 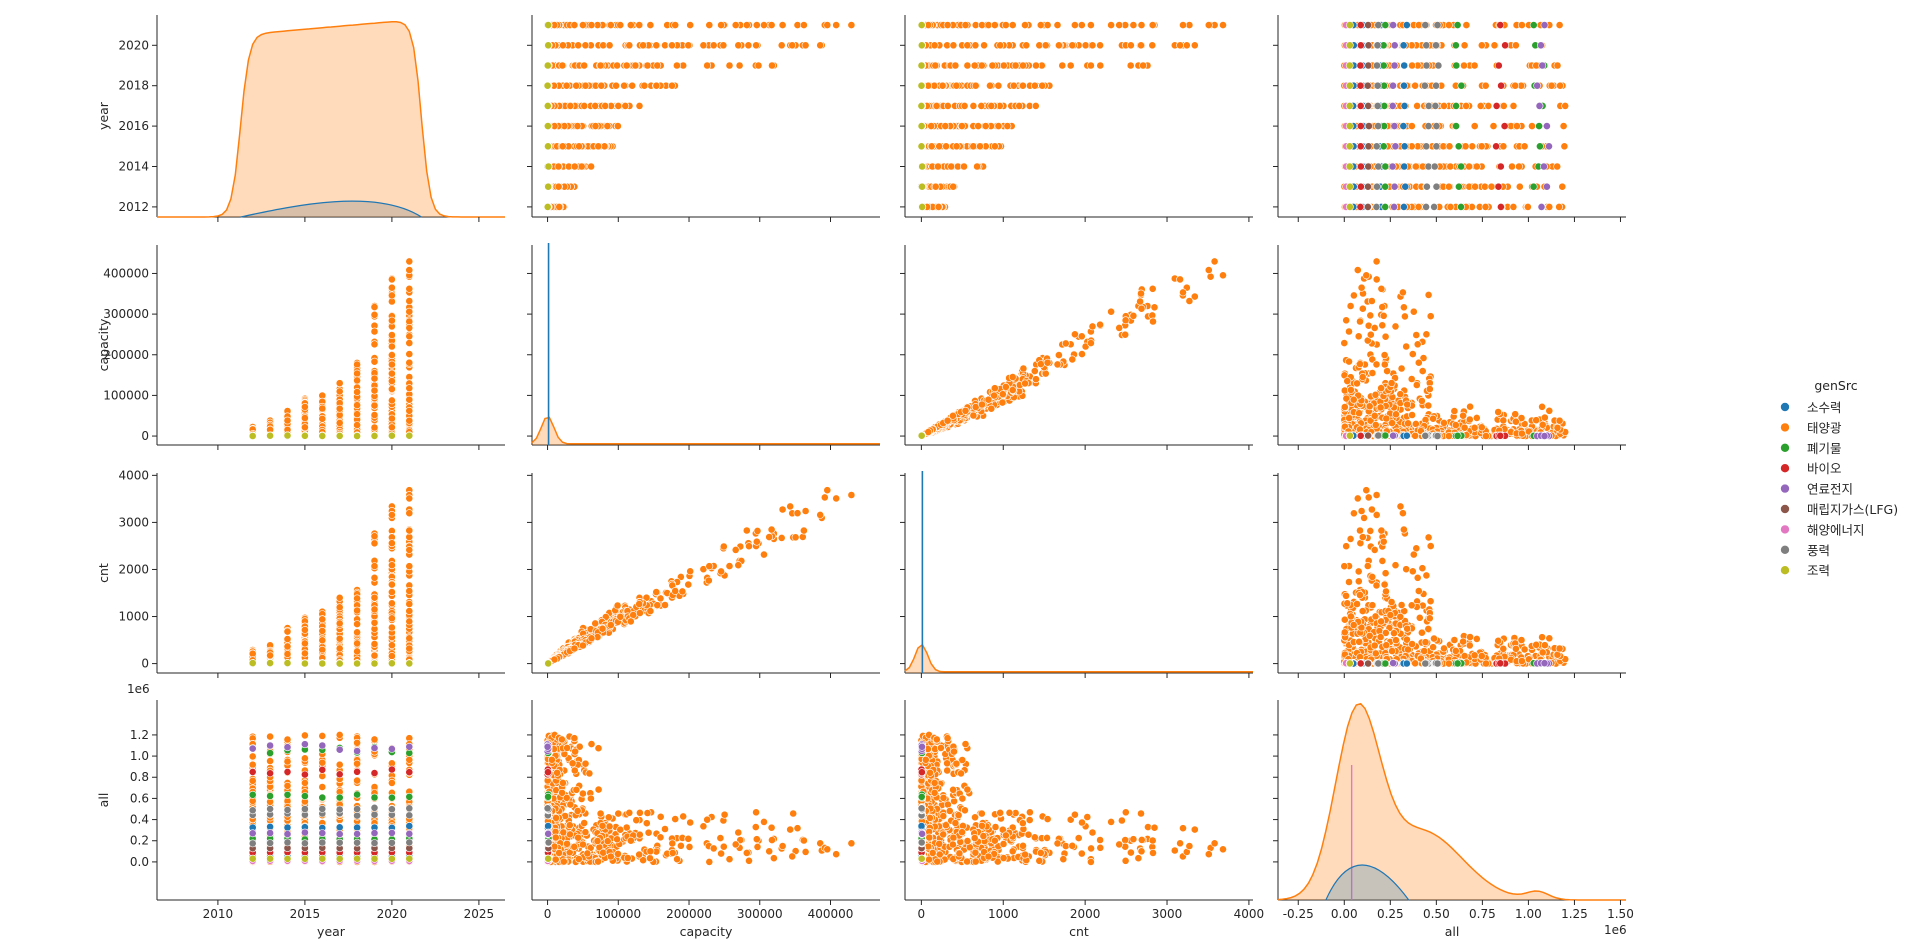 What do you see at coordinates (1076, 347) in the screenshot?
I see `panel-capacity-vs-cnt` at bounding box center [1076, 347].